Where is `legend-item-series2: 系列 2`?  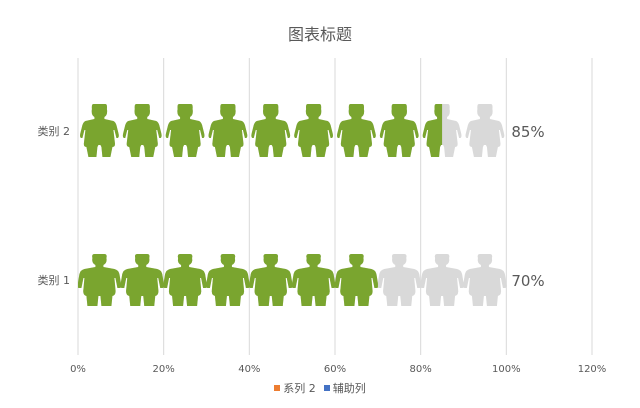
legend-item-series2: 系列 2 is located at coordinates (295, 388).